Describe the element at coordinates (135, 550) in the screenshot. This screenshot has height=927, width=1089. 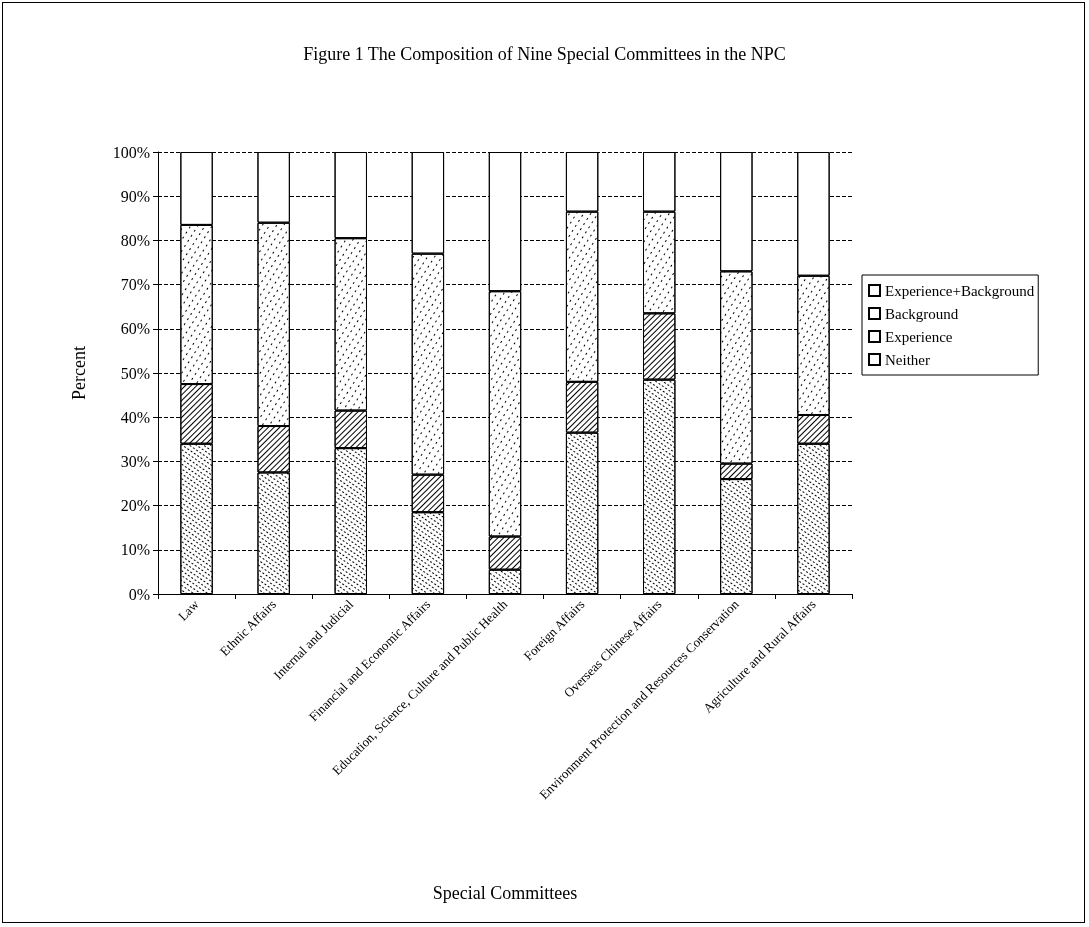
I see `y-tick-label: 10%` at that location.